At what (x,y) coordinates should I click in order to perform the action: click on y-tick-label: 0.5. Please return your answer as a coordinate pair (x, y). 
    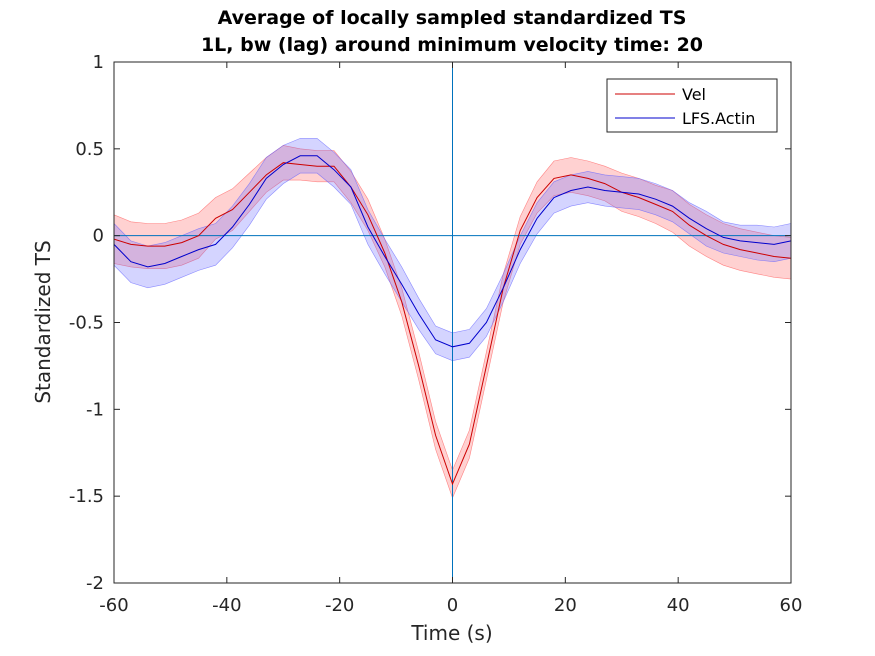
    Looking at the image, I should click on (89, 149).